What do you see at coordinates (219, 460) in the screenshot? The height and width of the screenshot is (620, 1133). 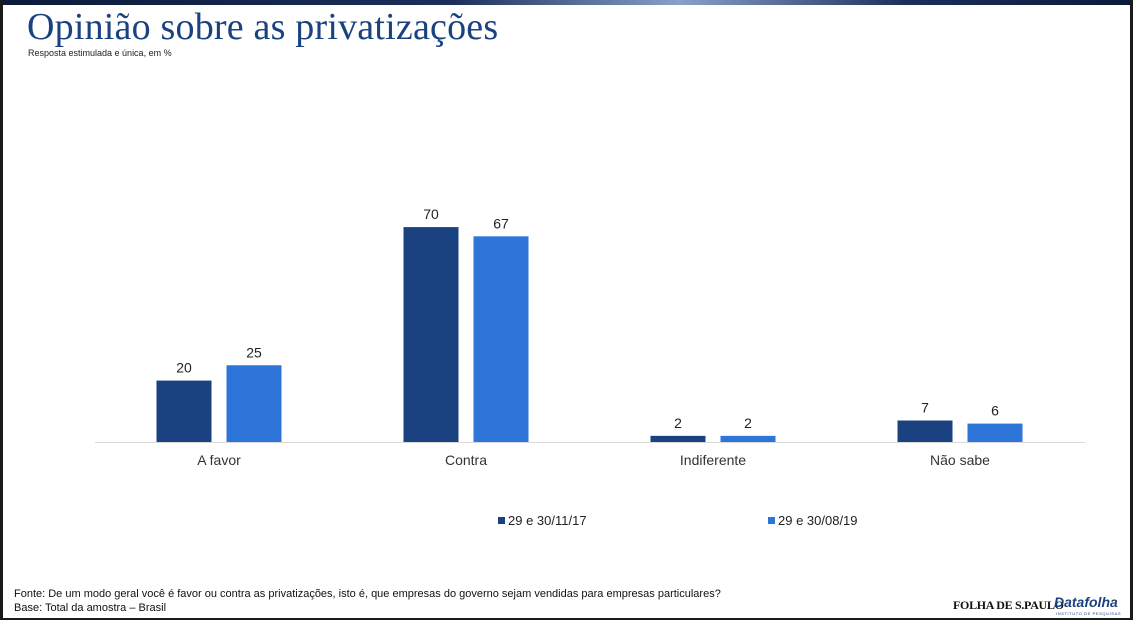 I see `category-label-0: A favor` at bounding box center [219, 460].